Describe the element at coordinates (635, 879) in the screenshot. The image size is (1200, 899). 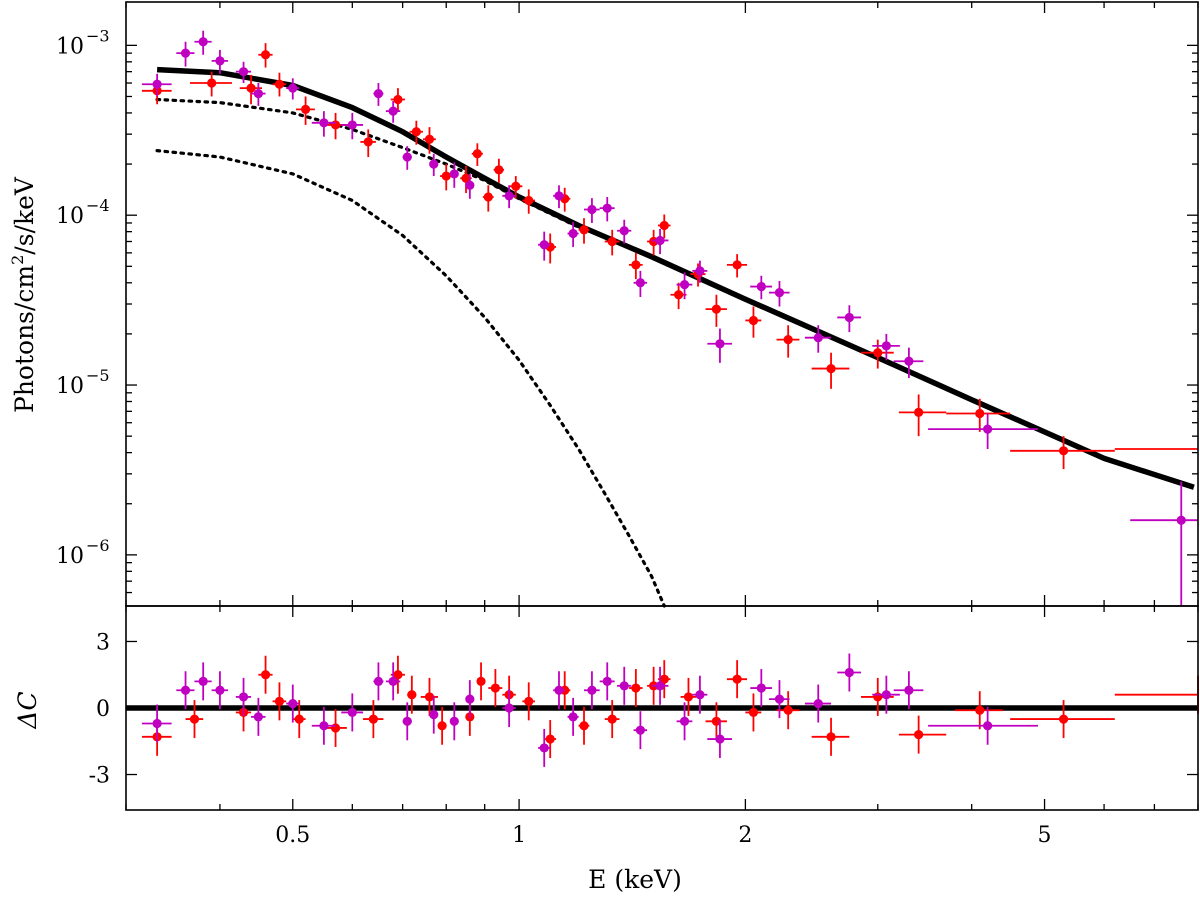
I see `x-axis-label: E (keV)` at that location.